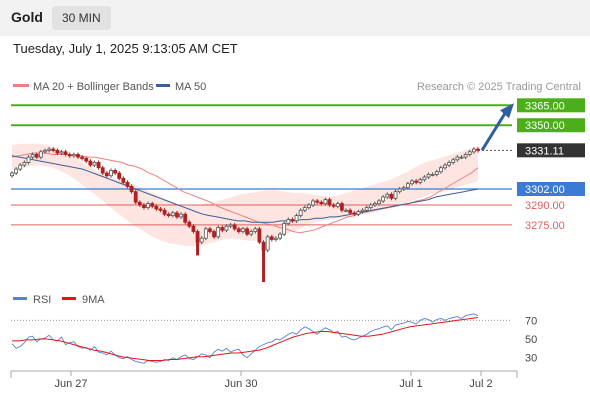 The width and height of the screenshot is (590, 400). I want to click on level-label: 3331.11, so click(544, 151).